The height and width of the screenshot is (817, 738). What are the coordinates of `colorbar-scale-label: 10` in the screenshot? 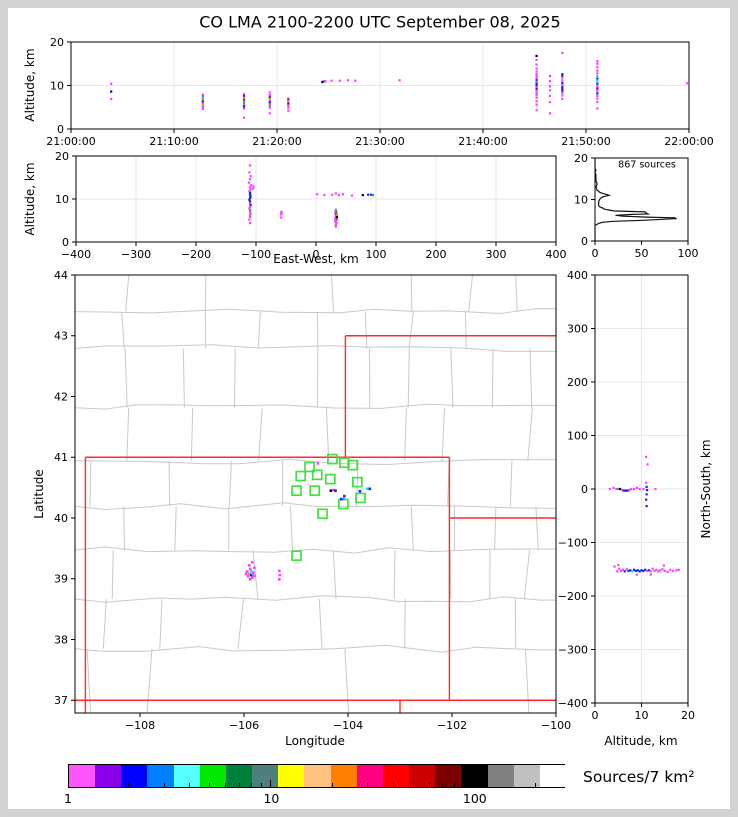 It's located at (271, 798).